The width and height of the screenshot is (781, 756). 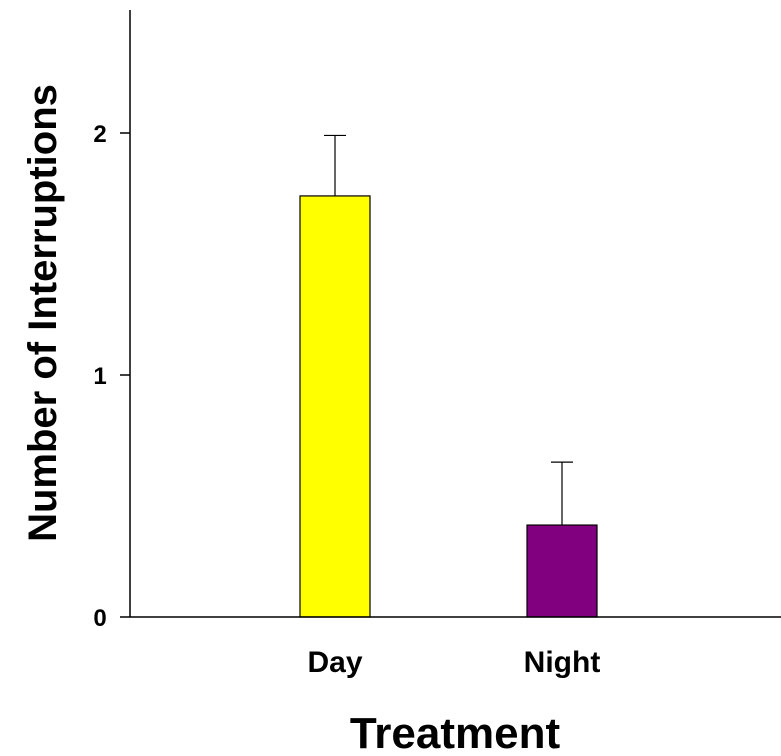 What do you see at coordinates (562, 662) in the screenshot?
I see `x-category-label: Night` at bounding box center [562, 662].